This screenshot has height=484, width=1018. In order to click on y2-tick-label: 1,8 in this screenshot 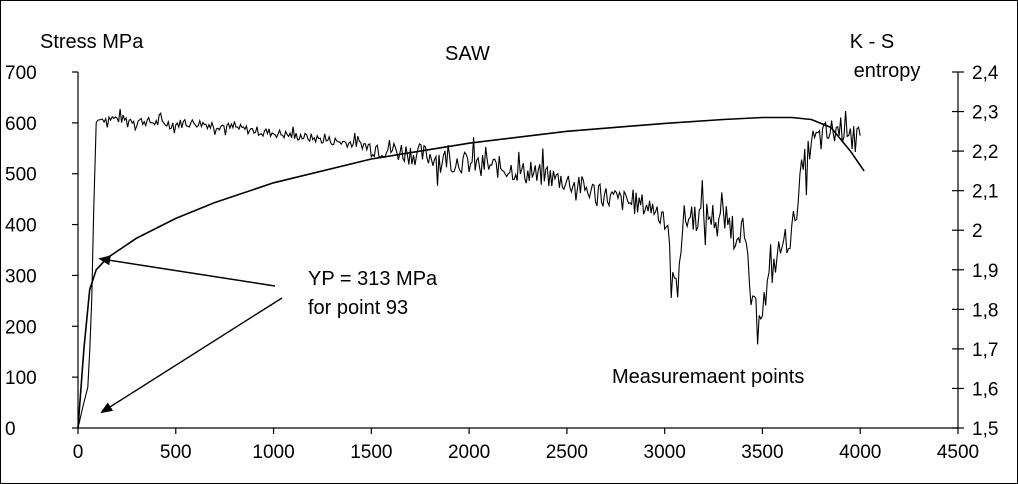, I will do `click(985, 310)`.